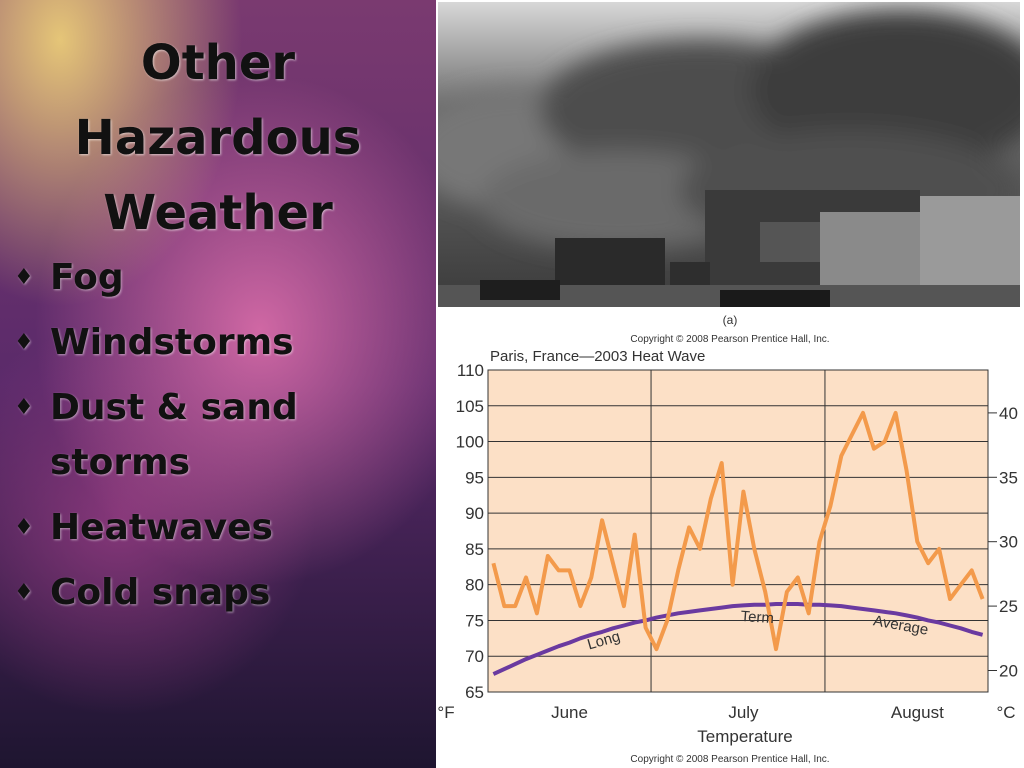 This screenshot has height=768, width=1024. I want to click on y-tick-label: 85, so click(474, 549).